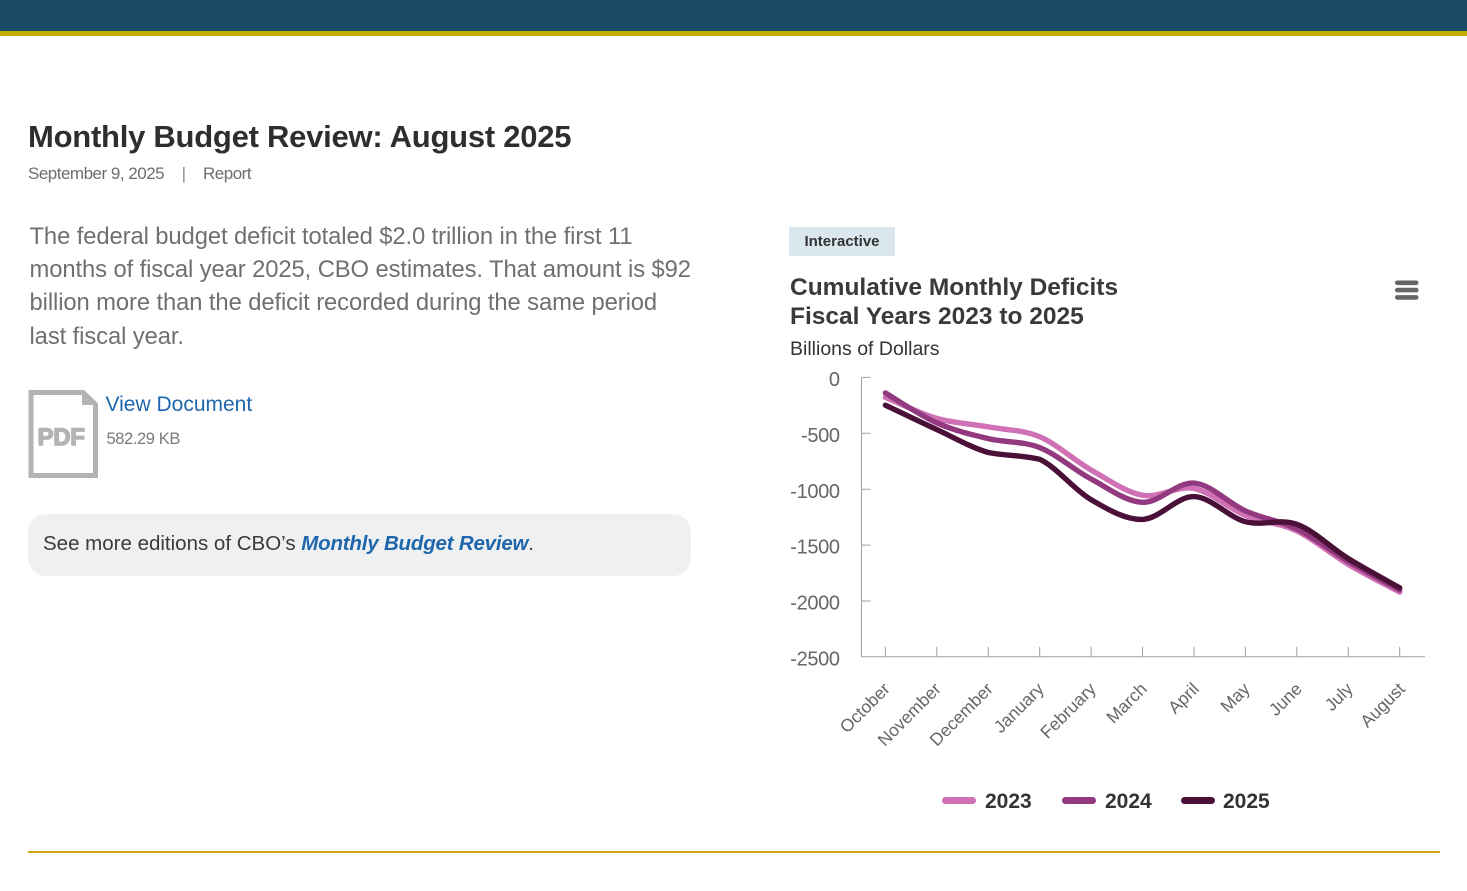  I want to click on svg-text: -2500, so click(815, 659).